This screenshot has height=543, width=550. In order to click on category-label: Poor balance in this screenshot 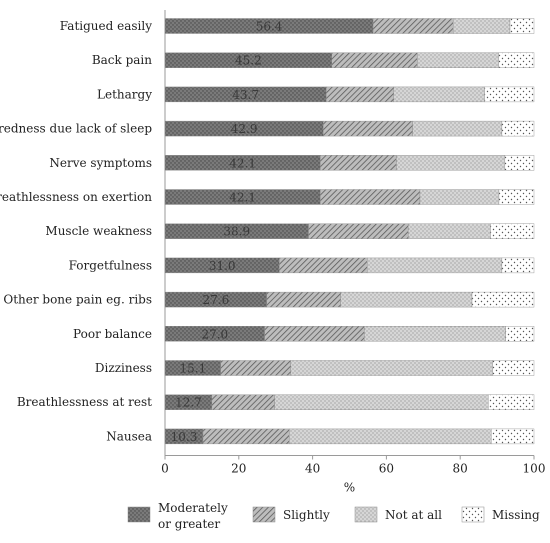, I will do `click(112, 334)`.